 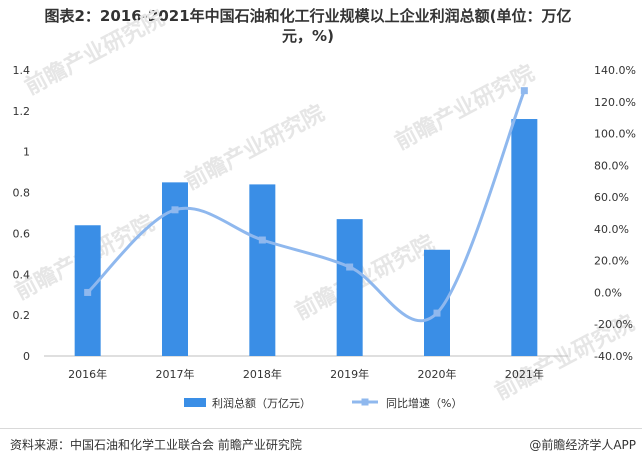 I want to click on footer: 资料来源：中国石油和化学工业联合会 前瞻产业研究院 @前瞻经济学人APP, so click(x=321, y=445).